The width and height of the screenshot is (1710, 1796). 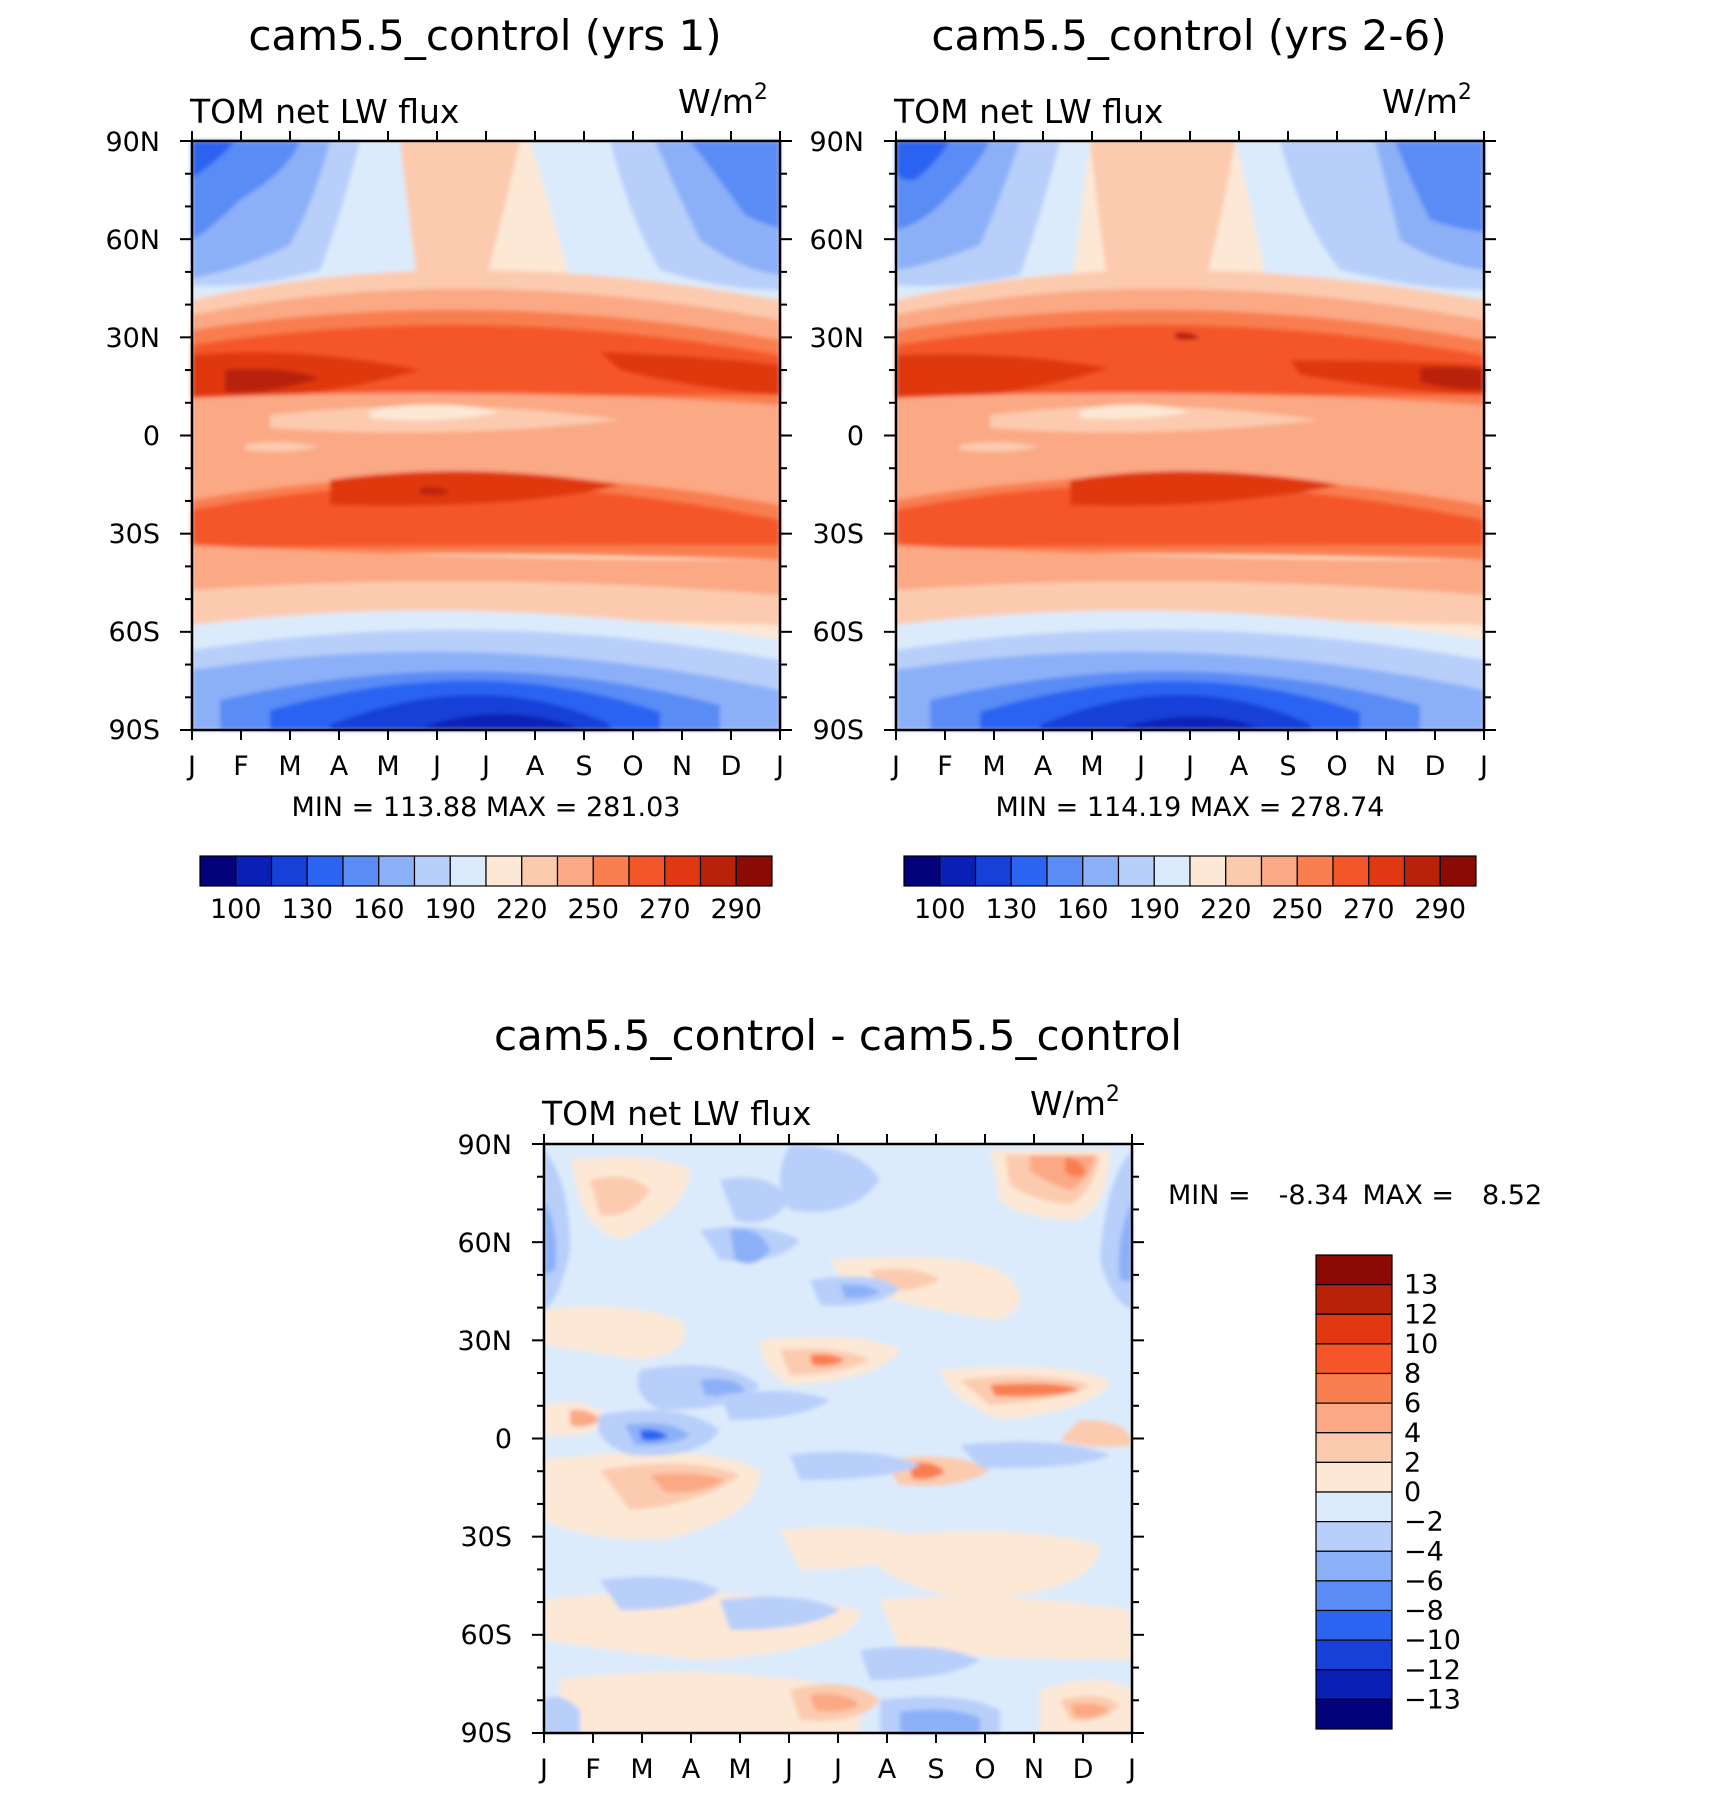 I want to click on panel-2-units: W/m2, so click(x=1427, y=100).